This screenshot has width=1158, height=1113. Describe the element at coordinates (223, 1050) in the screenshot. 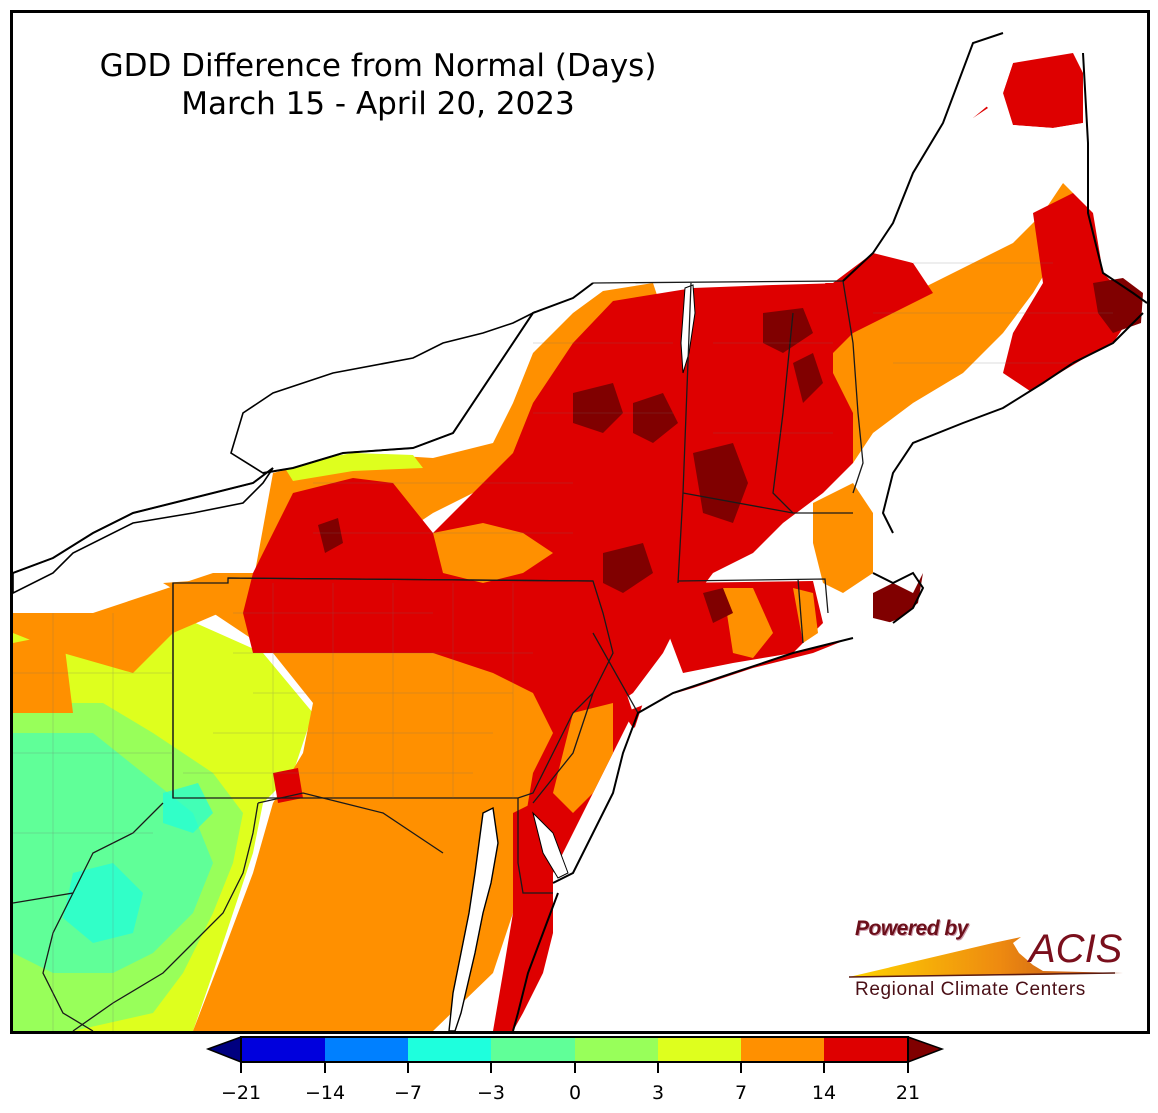

I see `colorbar-under-arrow` at that location.